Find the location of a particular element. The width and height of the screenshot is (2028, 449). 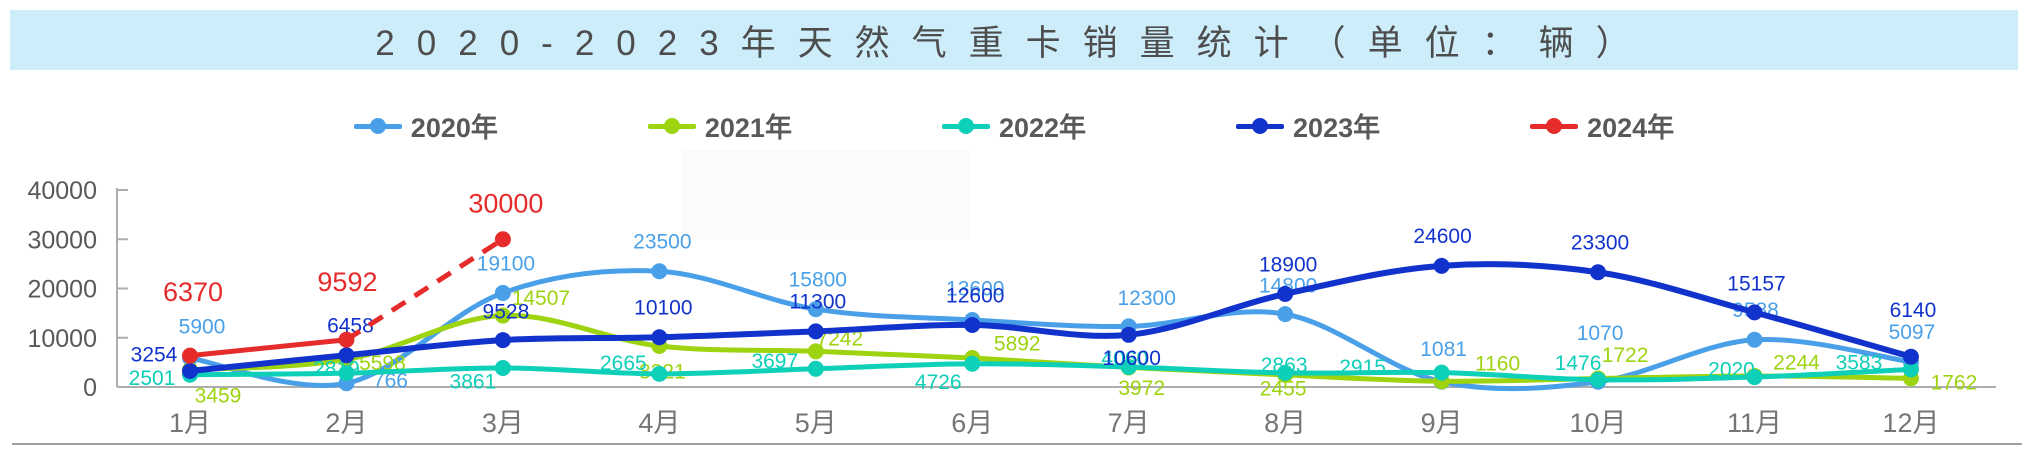

data-point-2020年-5月 is located at coordinates (815, 309).